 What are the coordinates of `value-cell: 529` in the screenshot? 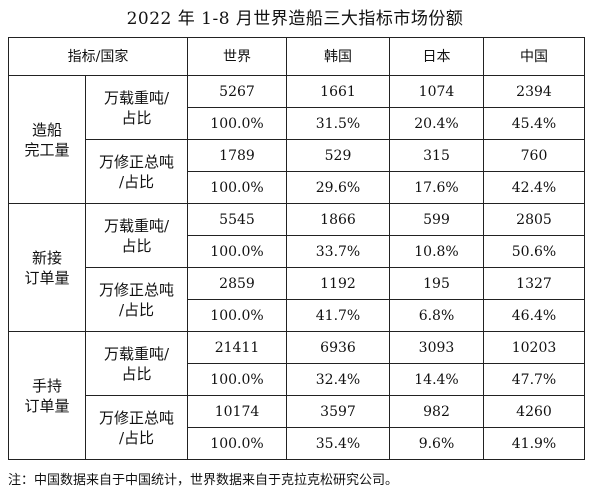 It's located at (338, 155).